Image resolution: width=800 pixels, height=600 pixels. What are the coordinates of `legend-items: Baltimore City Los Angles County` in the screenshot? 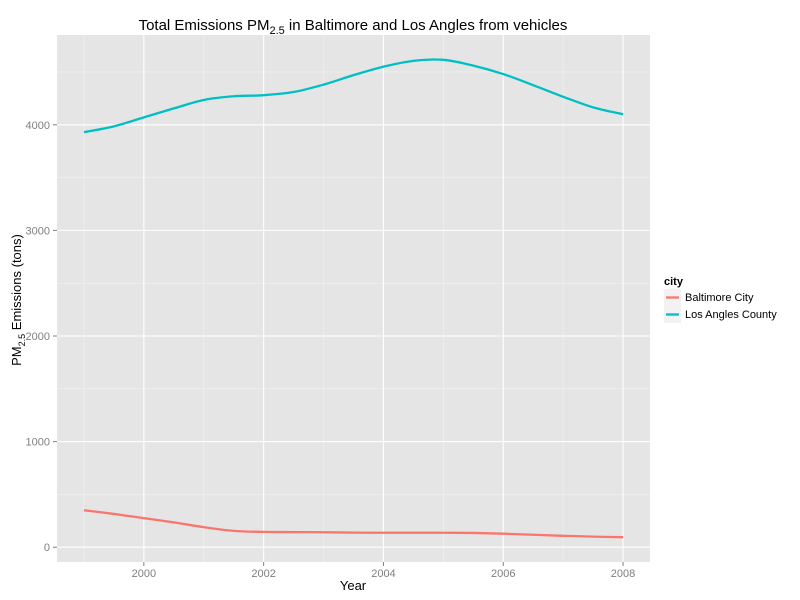 It's located at (720, 306).